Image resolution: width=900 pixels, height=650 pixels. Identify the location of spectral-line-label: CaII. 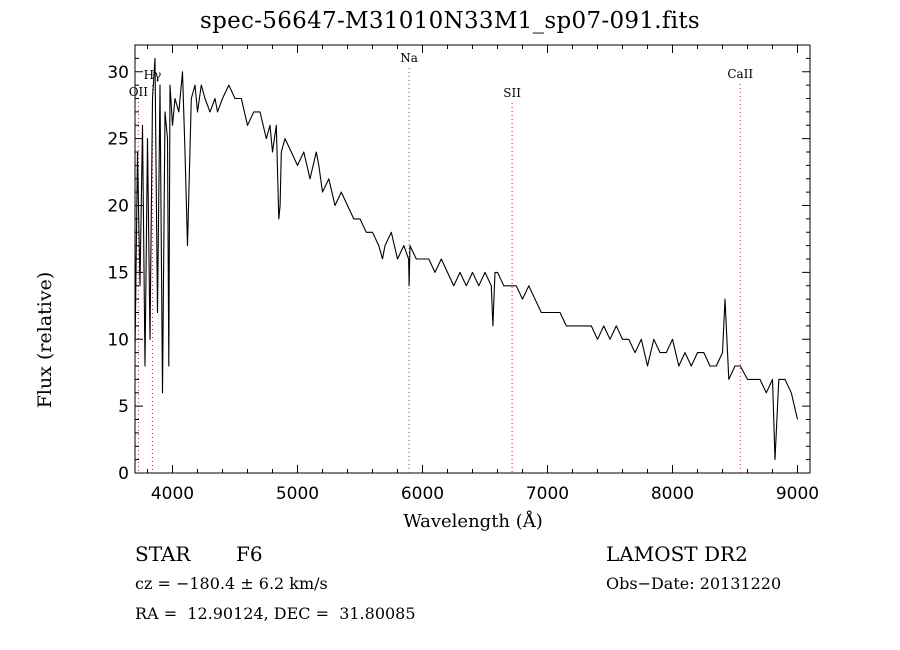
(740, 74).